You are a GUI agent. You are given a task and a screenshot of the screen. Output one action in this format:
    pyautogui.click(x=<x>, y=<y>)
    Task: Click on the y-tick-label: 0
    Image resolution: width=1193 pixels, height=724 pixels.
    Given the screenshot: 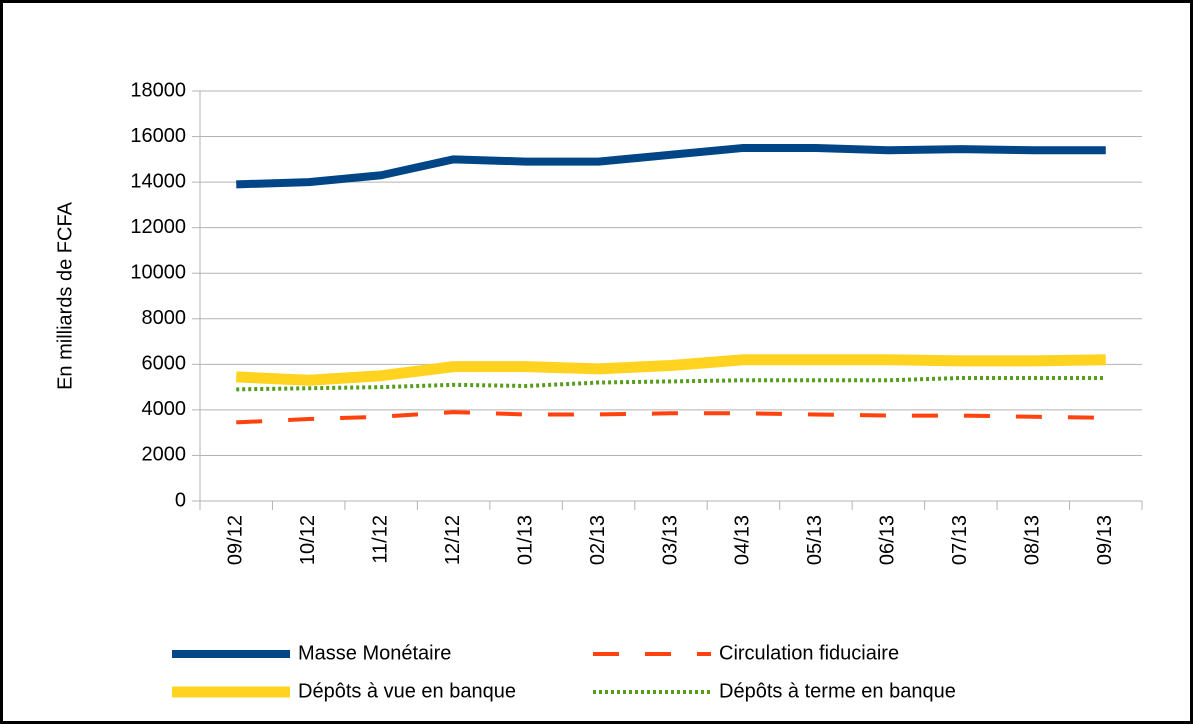 What is the action you would take?
    pyautogui.click(x=180, y=500)
    